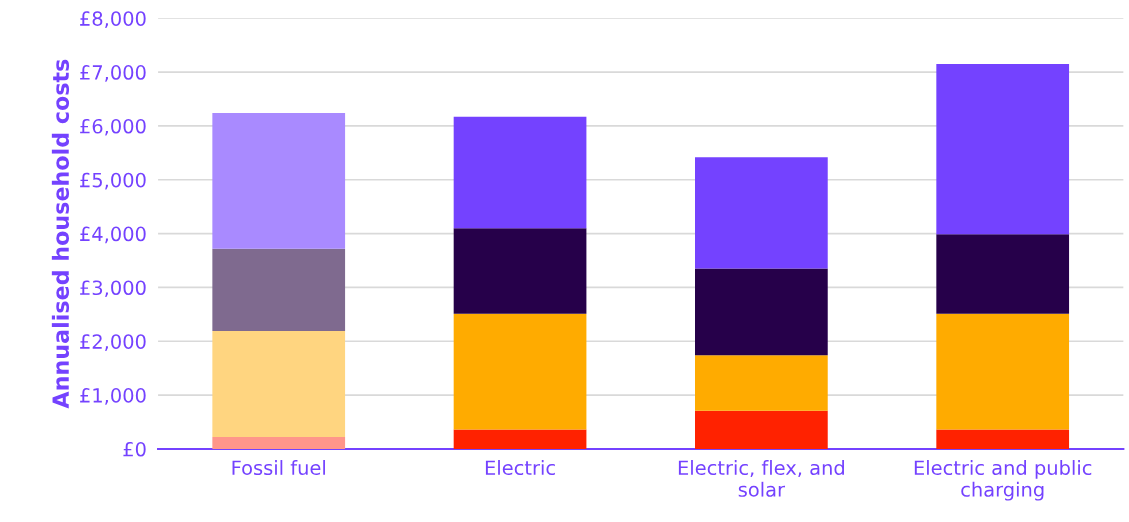  I want to click on x-tick-label: Electric, flex, and solar, so click(761, 478).